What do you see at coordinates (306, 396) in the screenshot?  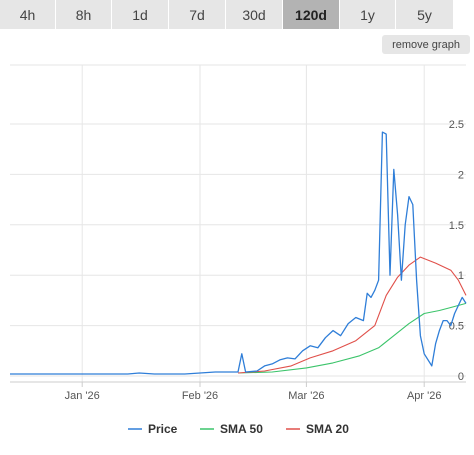 I see `x-tick-label: Mar '26` at bounding box center [306, 396].